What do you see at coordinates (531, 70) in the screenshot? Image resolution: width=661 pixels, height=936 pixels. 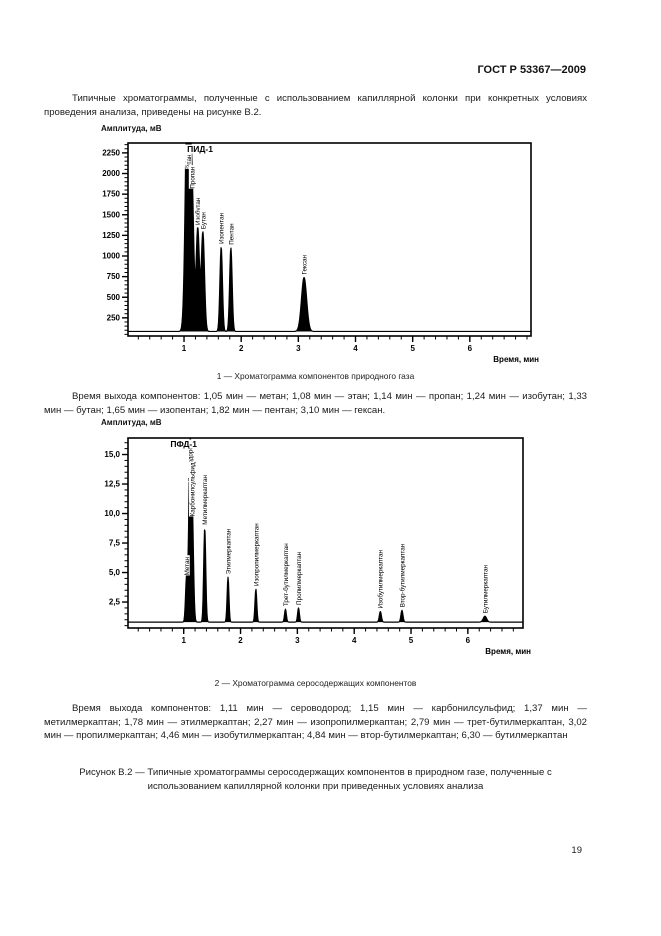 I see `document-header: ГОСТ Р 53367—2009` at bounding box center [531, 70].